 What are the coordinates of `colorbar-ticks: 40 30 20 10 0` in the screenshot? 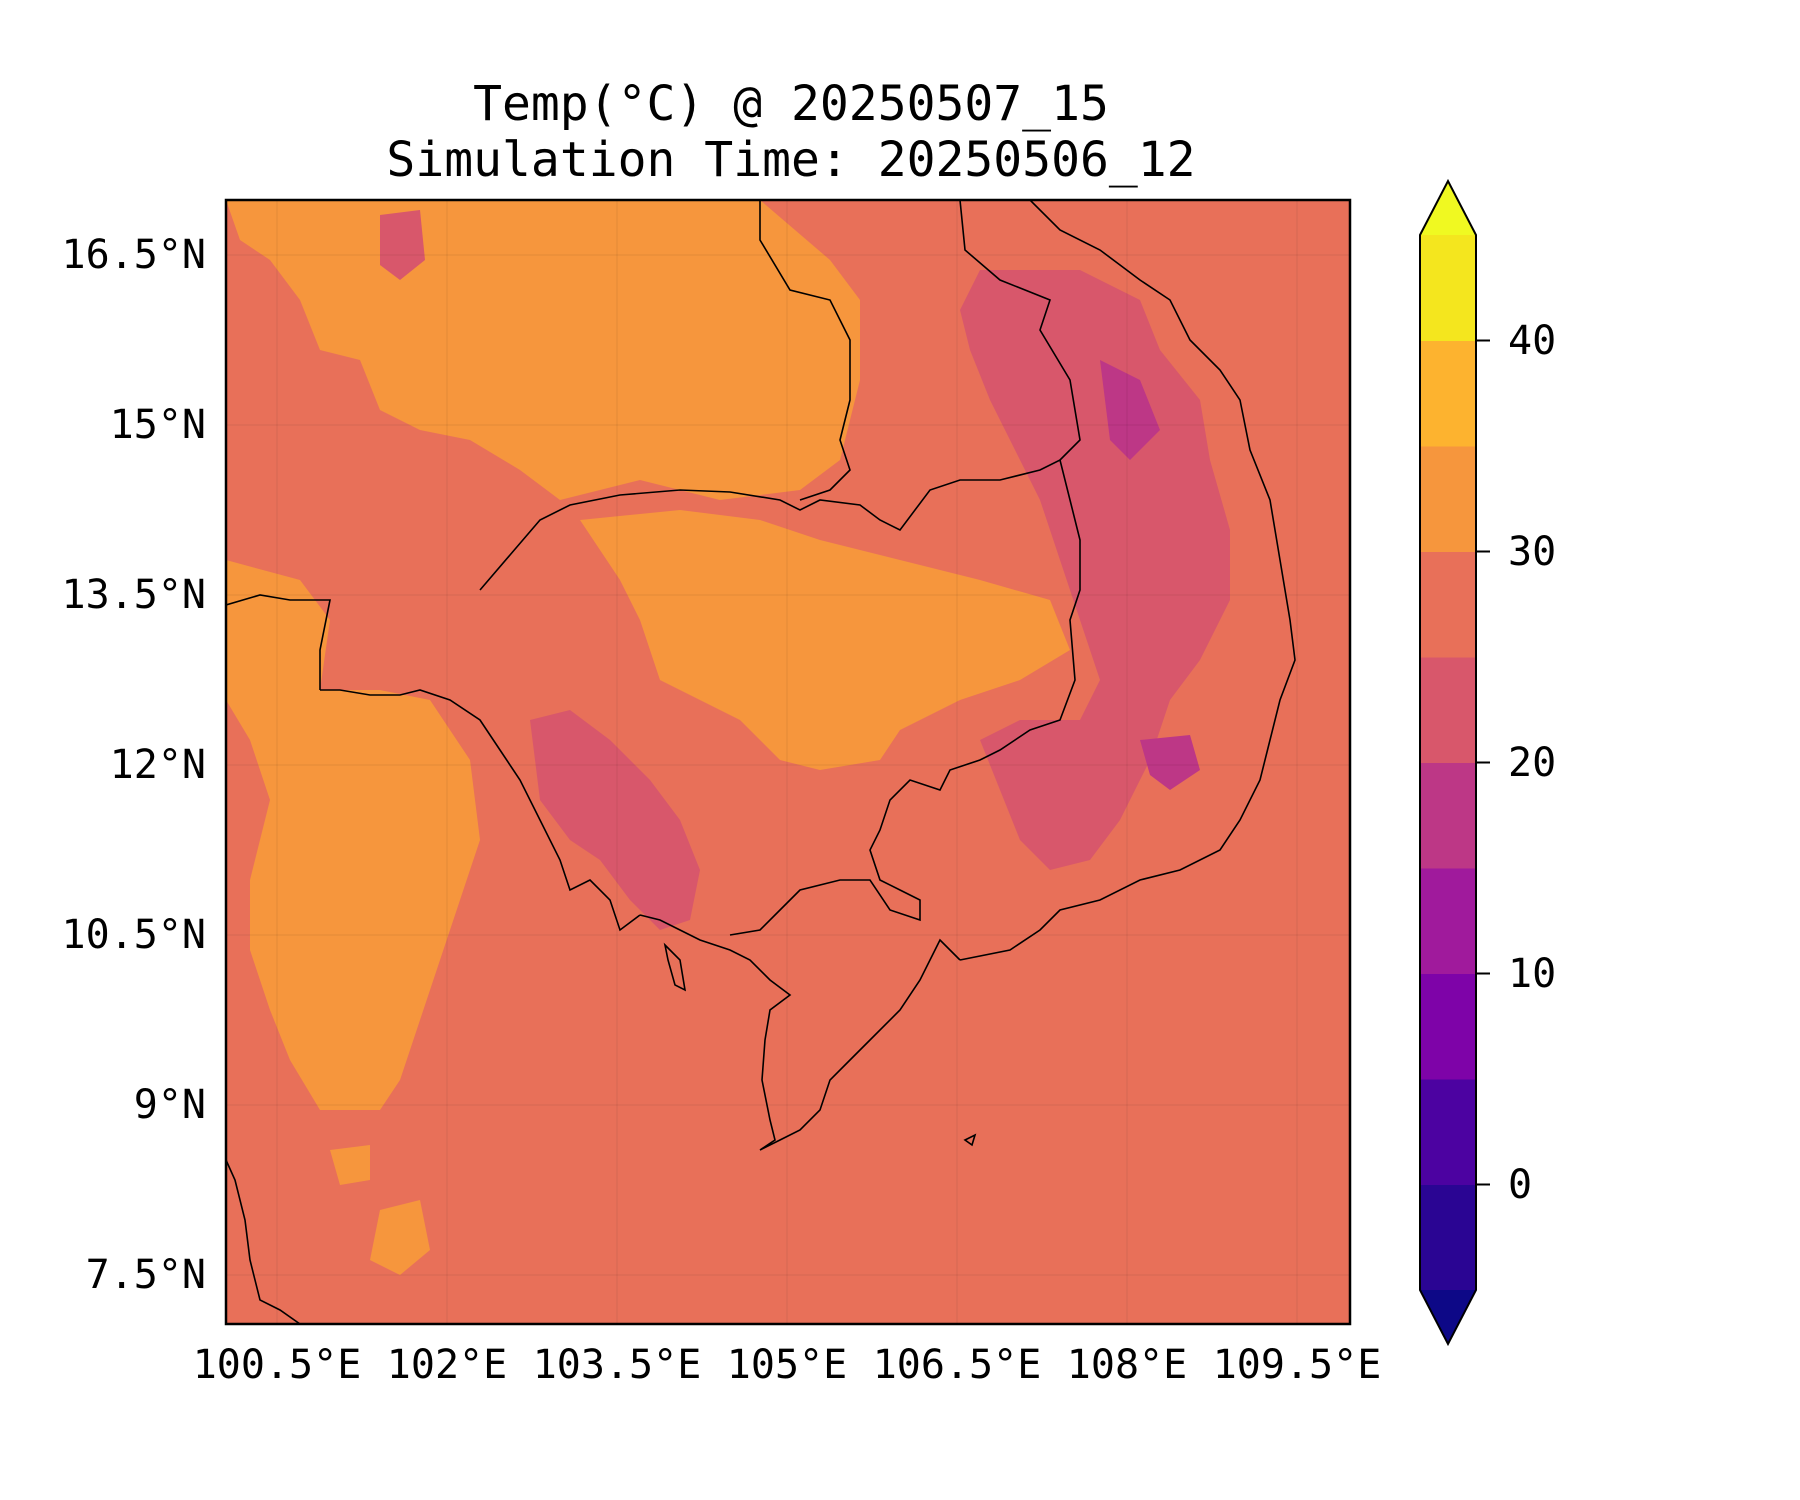 It's located at (1532, 763).